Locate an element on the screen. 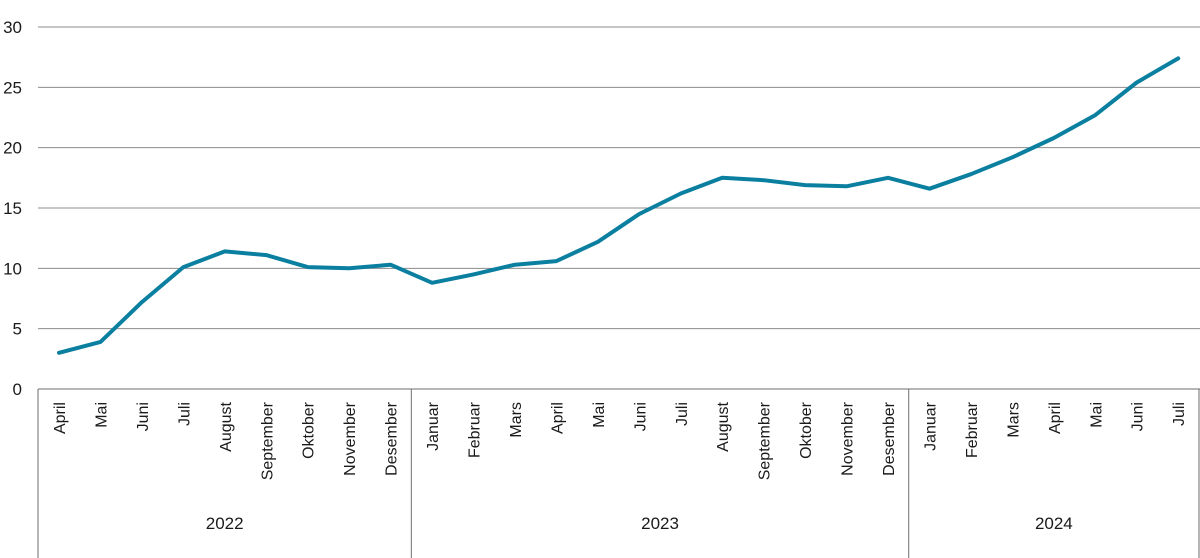 The height and width of the screenshot is (558, 1200). y-tick-label: 15 is located at coordinates (12, 208).